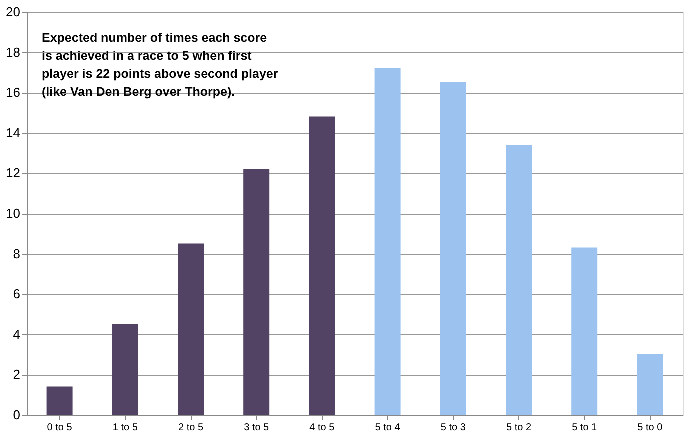 This screenshot has width=693, height=437. I want to click on y-tick-label: 18, so click(13, 52).